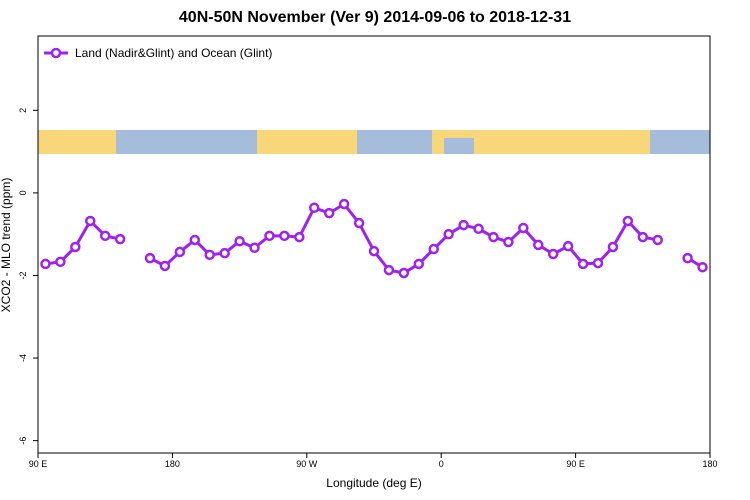 This screenshot has height=500, width=750. I want to click on y-tick-label: -4, so click(23, 358).